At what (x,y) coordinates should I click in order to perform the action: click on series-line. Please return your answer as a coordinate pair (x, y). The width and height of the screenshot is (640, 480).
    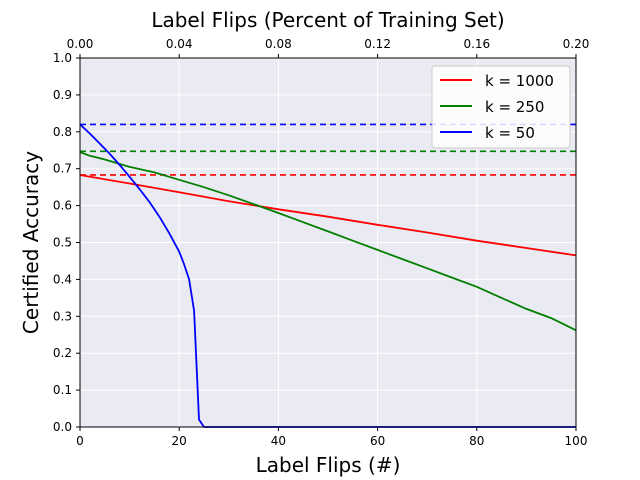
    Looking at the image, I should click on (328, 215).